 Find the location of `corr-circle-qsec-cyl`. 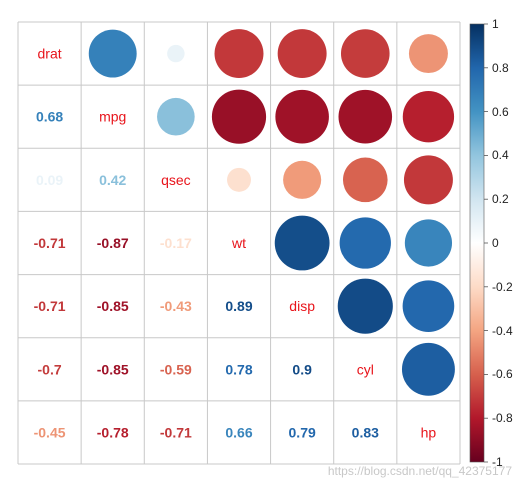

corr-circle-qsec-cyl is located at coordinates (365, 180).